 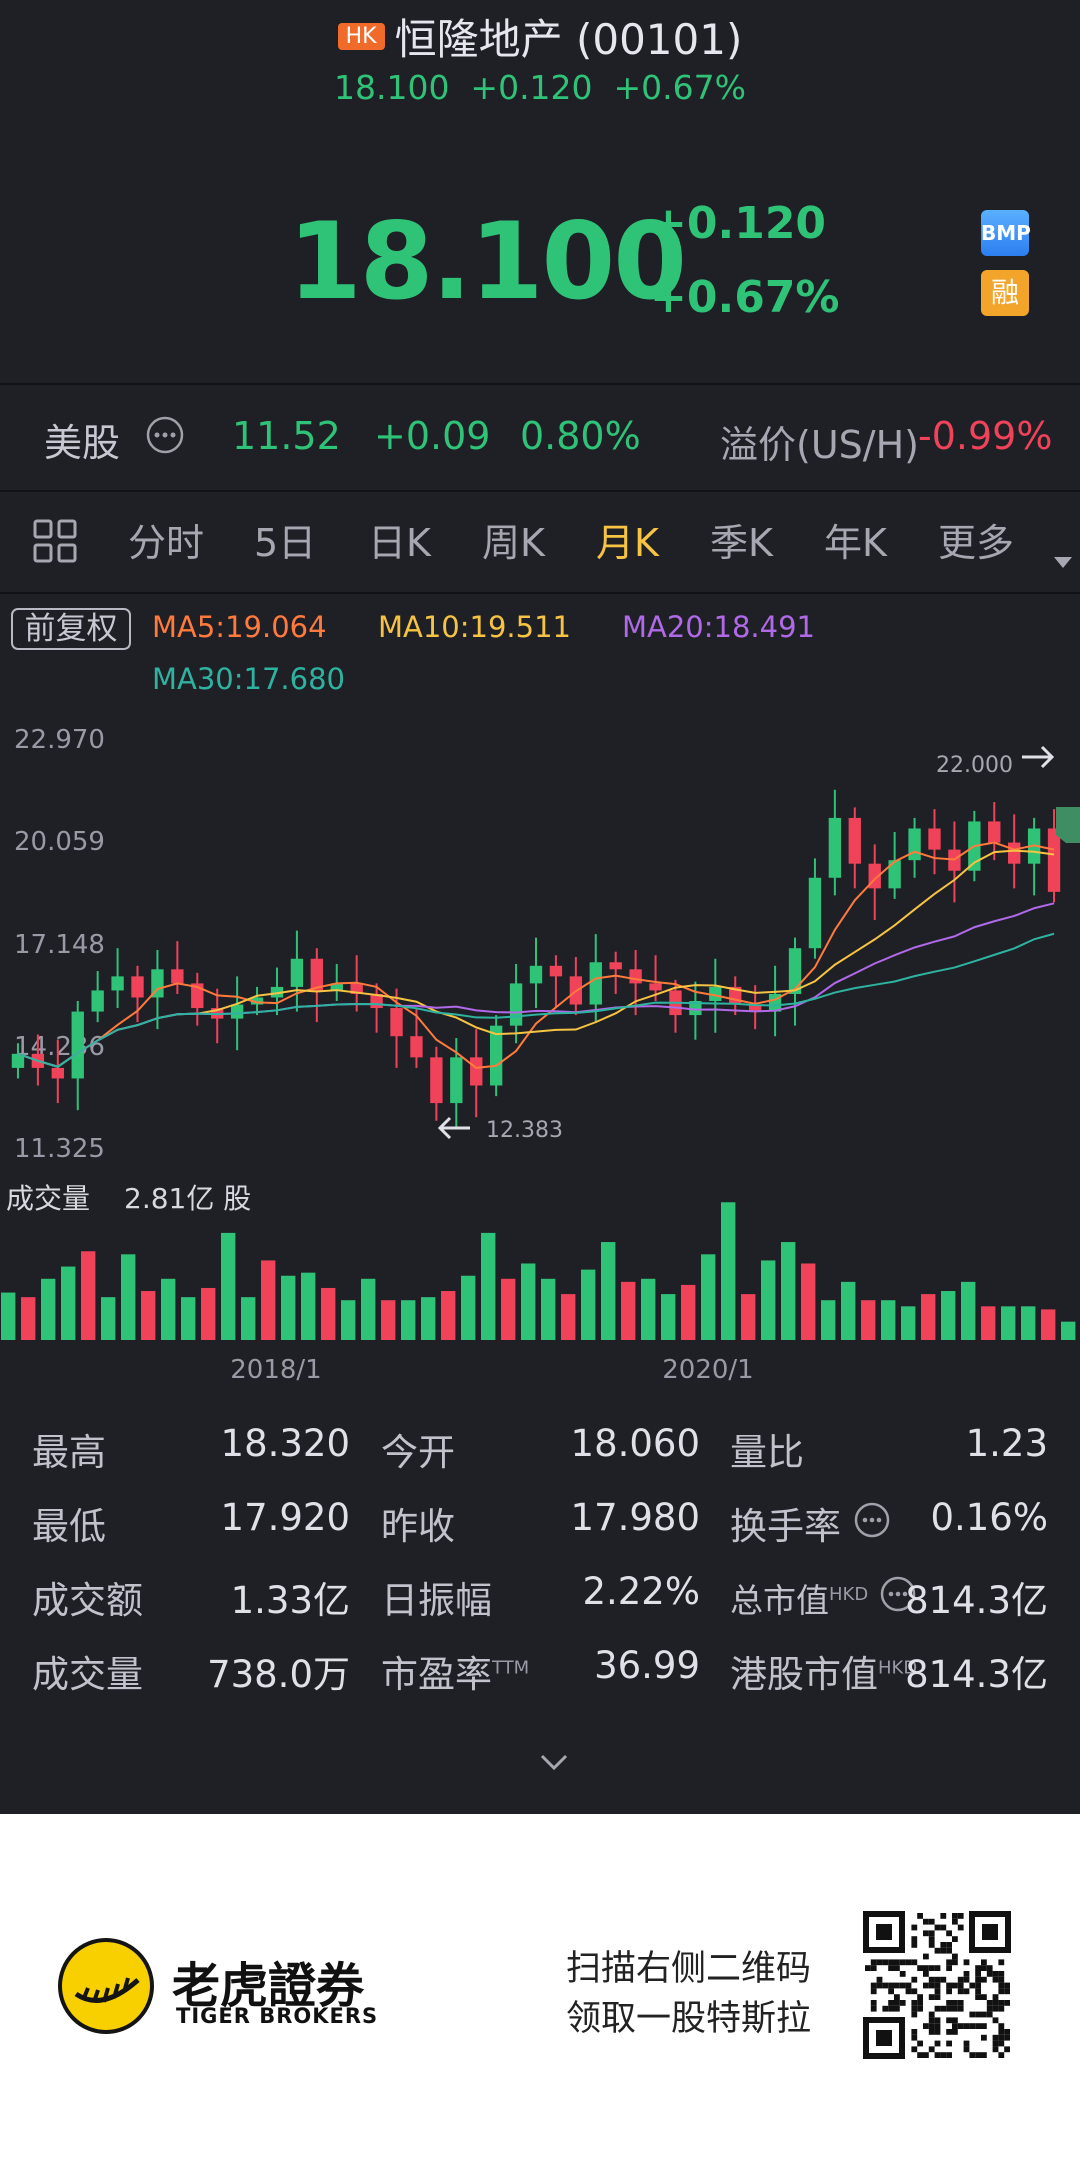 What do you see at coordinates (513, 543) in the screenshot?
I see `tab-weekly: 周K` at bounding box center [513, 543].